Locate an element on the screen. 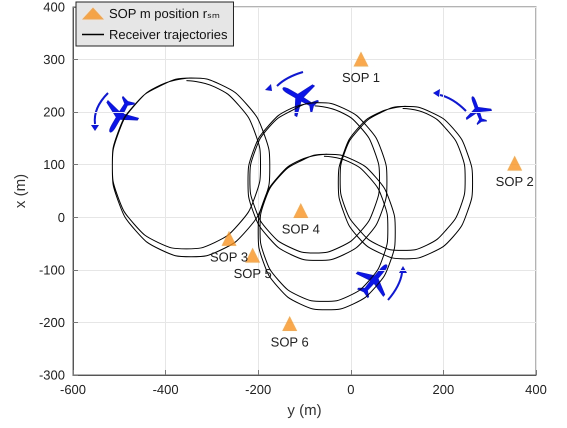 The width and height of the screenshot is (567, 428). annotation: SOP 6 is located at coordinates (289, 342).